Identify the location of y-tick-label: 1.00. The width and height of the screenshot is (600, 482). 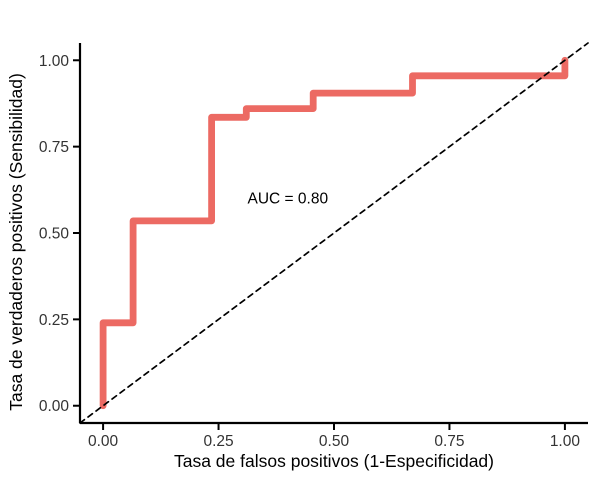
(54, 61).